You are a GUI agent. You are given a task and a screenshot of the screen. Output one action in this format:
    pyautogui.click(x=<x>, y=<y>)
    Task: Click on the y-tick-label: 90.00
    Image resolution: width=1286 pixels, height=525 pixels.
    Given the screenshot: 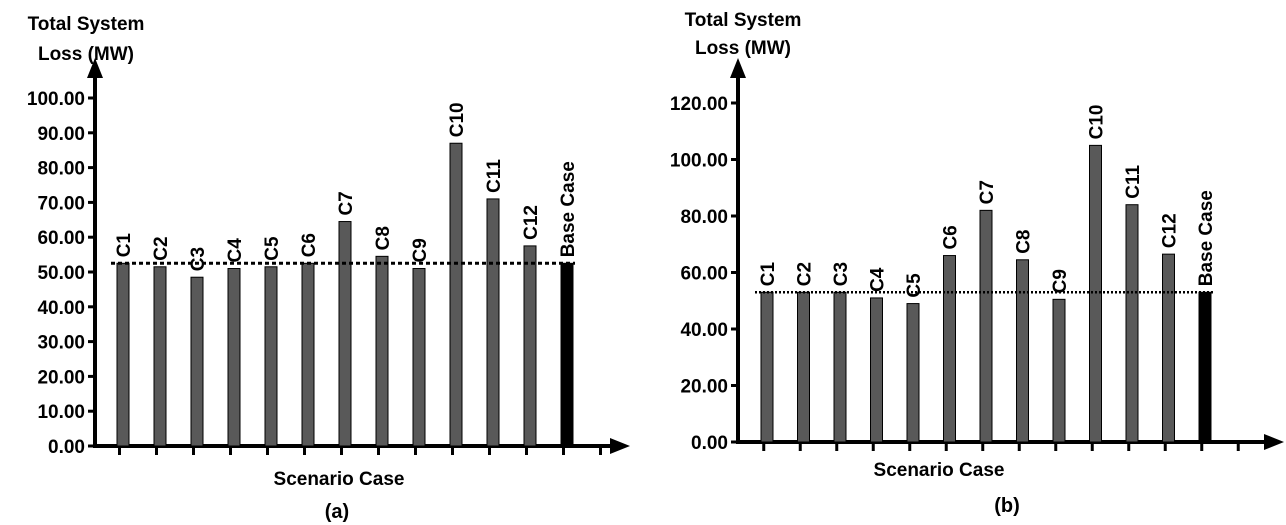 What is the action you would take?
    pyautogui.click(x=61, y=134)
    